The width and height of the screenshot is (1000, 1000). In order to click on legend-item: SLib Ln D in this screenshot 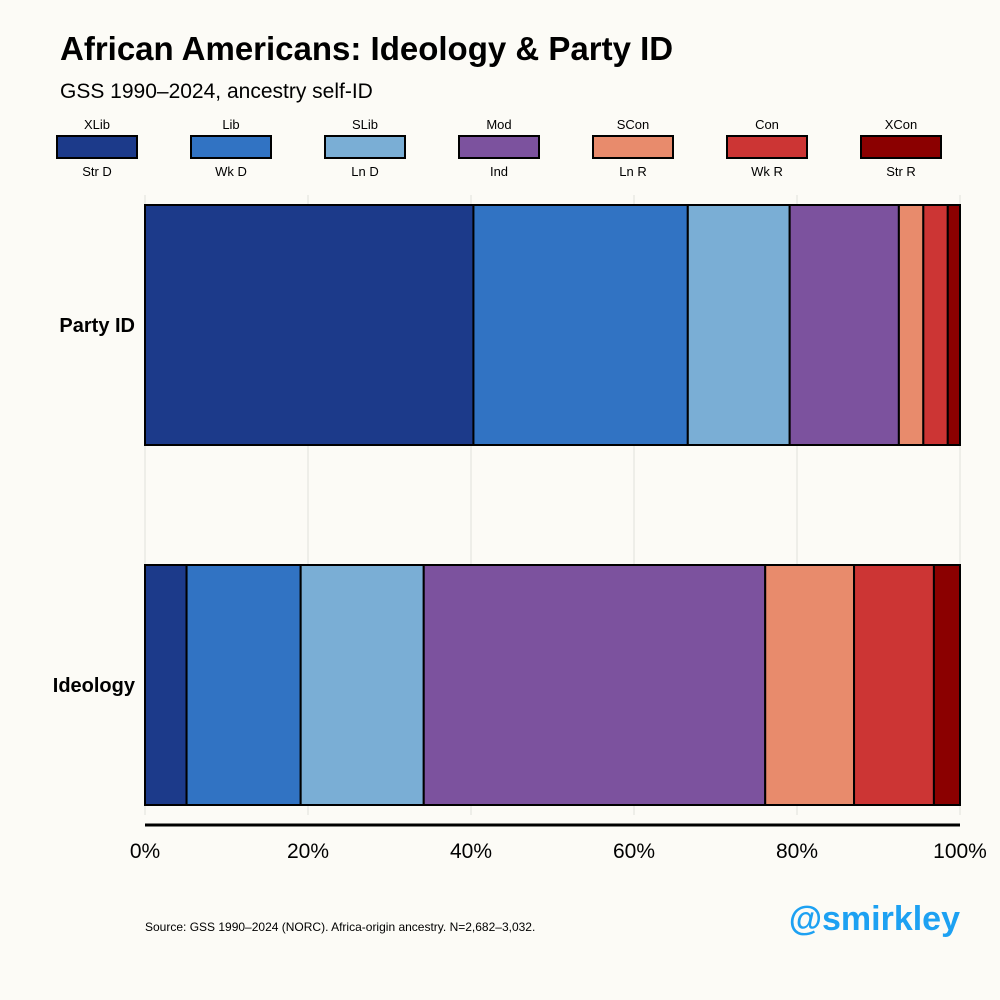, I will do `click(365, 148)`.